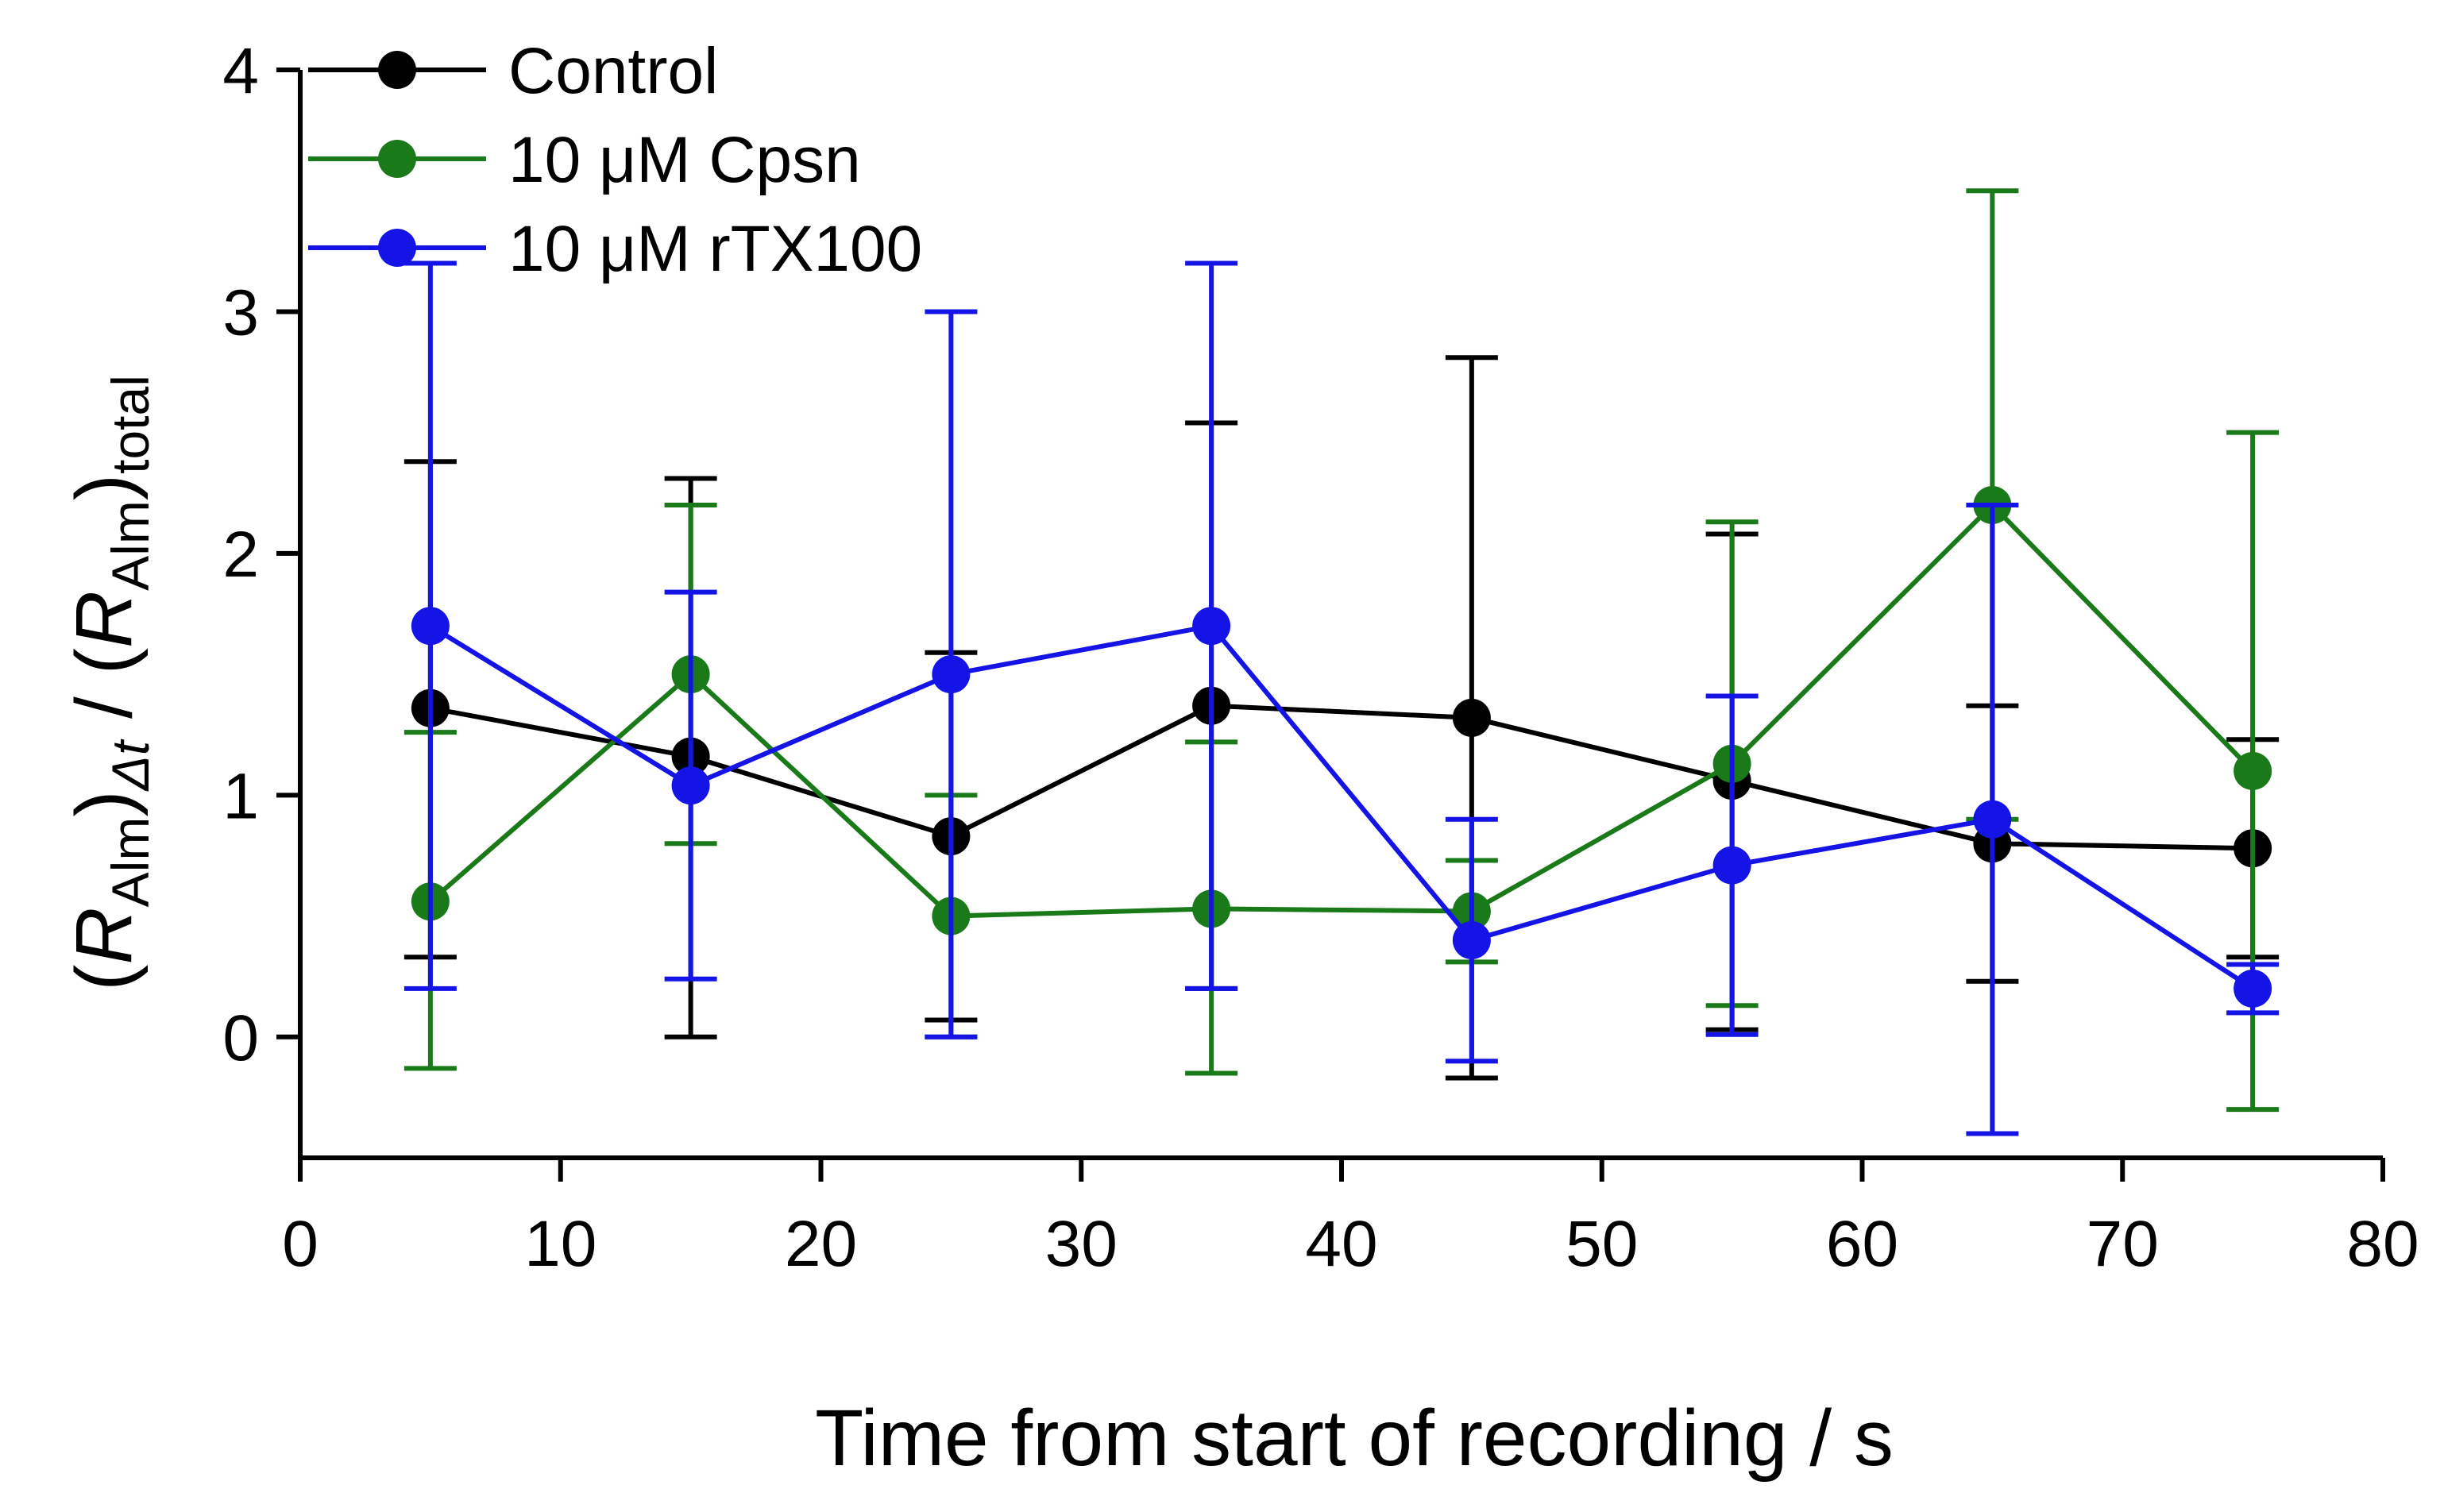 The height and width of the screenshot is (1512, 2444). Describe the element at coordinates (240, 555) in the screenshot. I see `y-tick-label: 2` at that location.